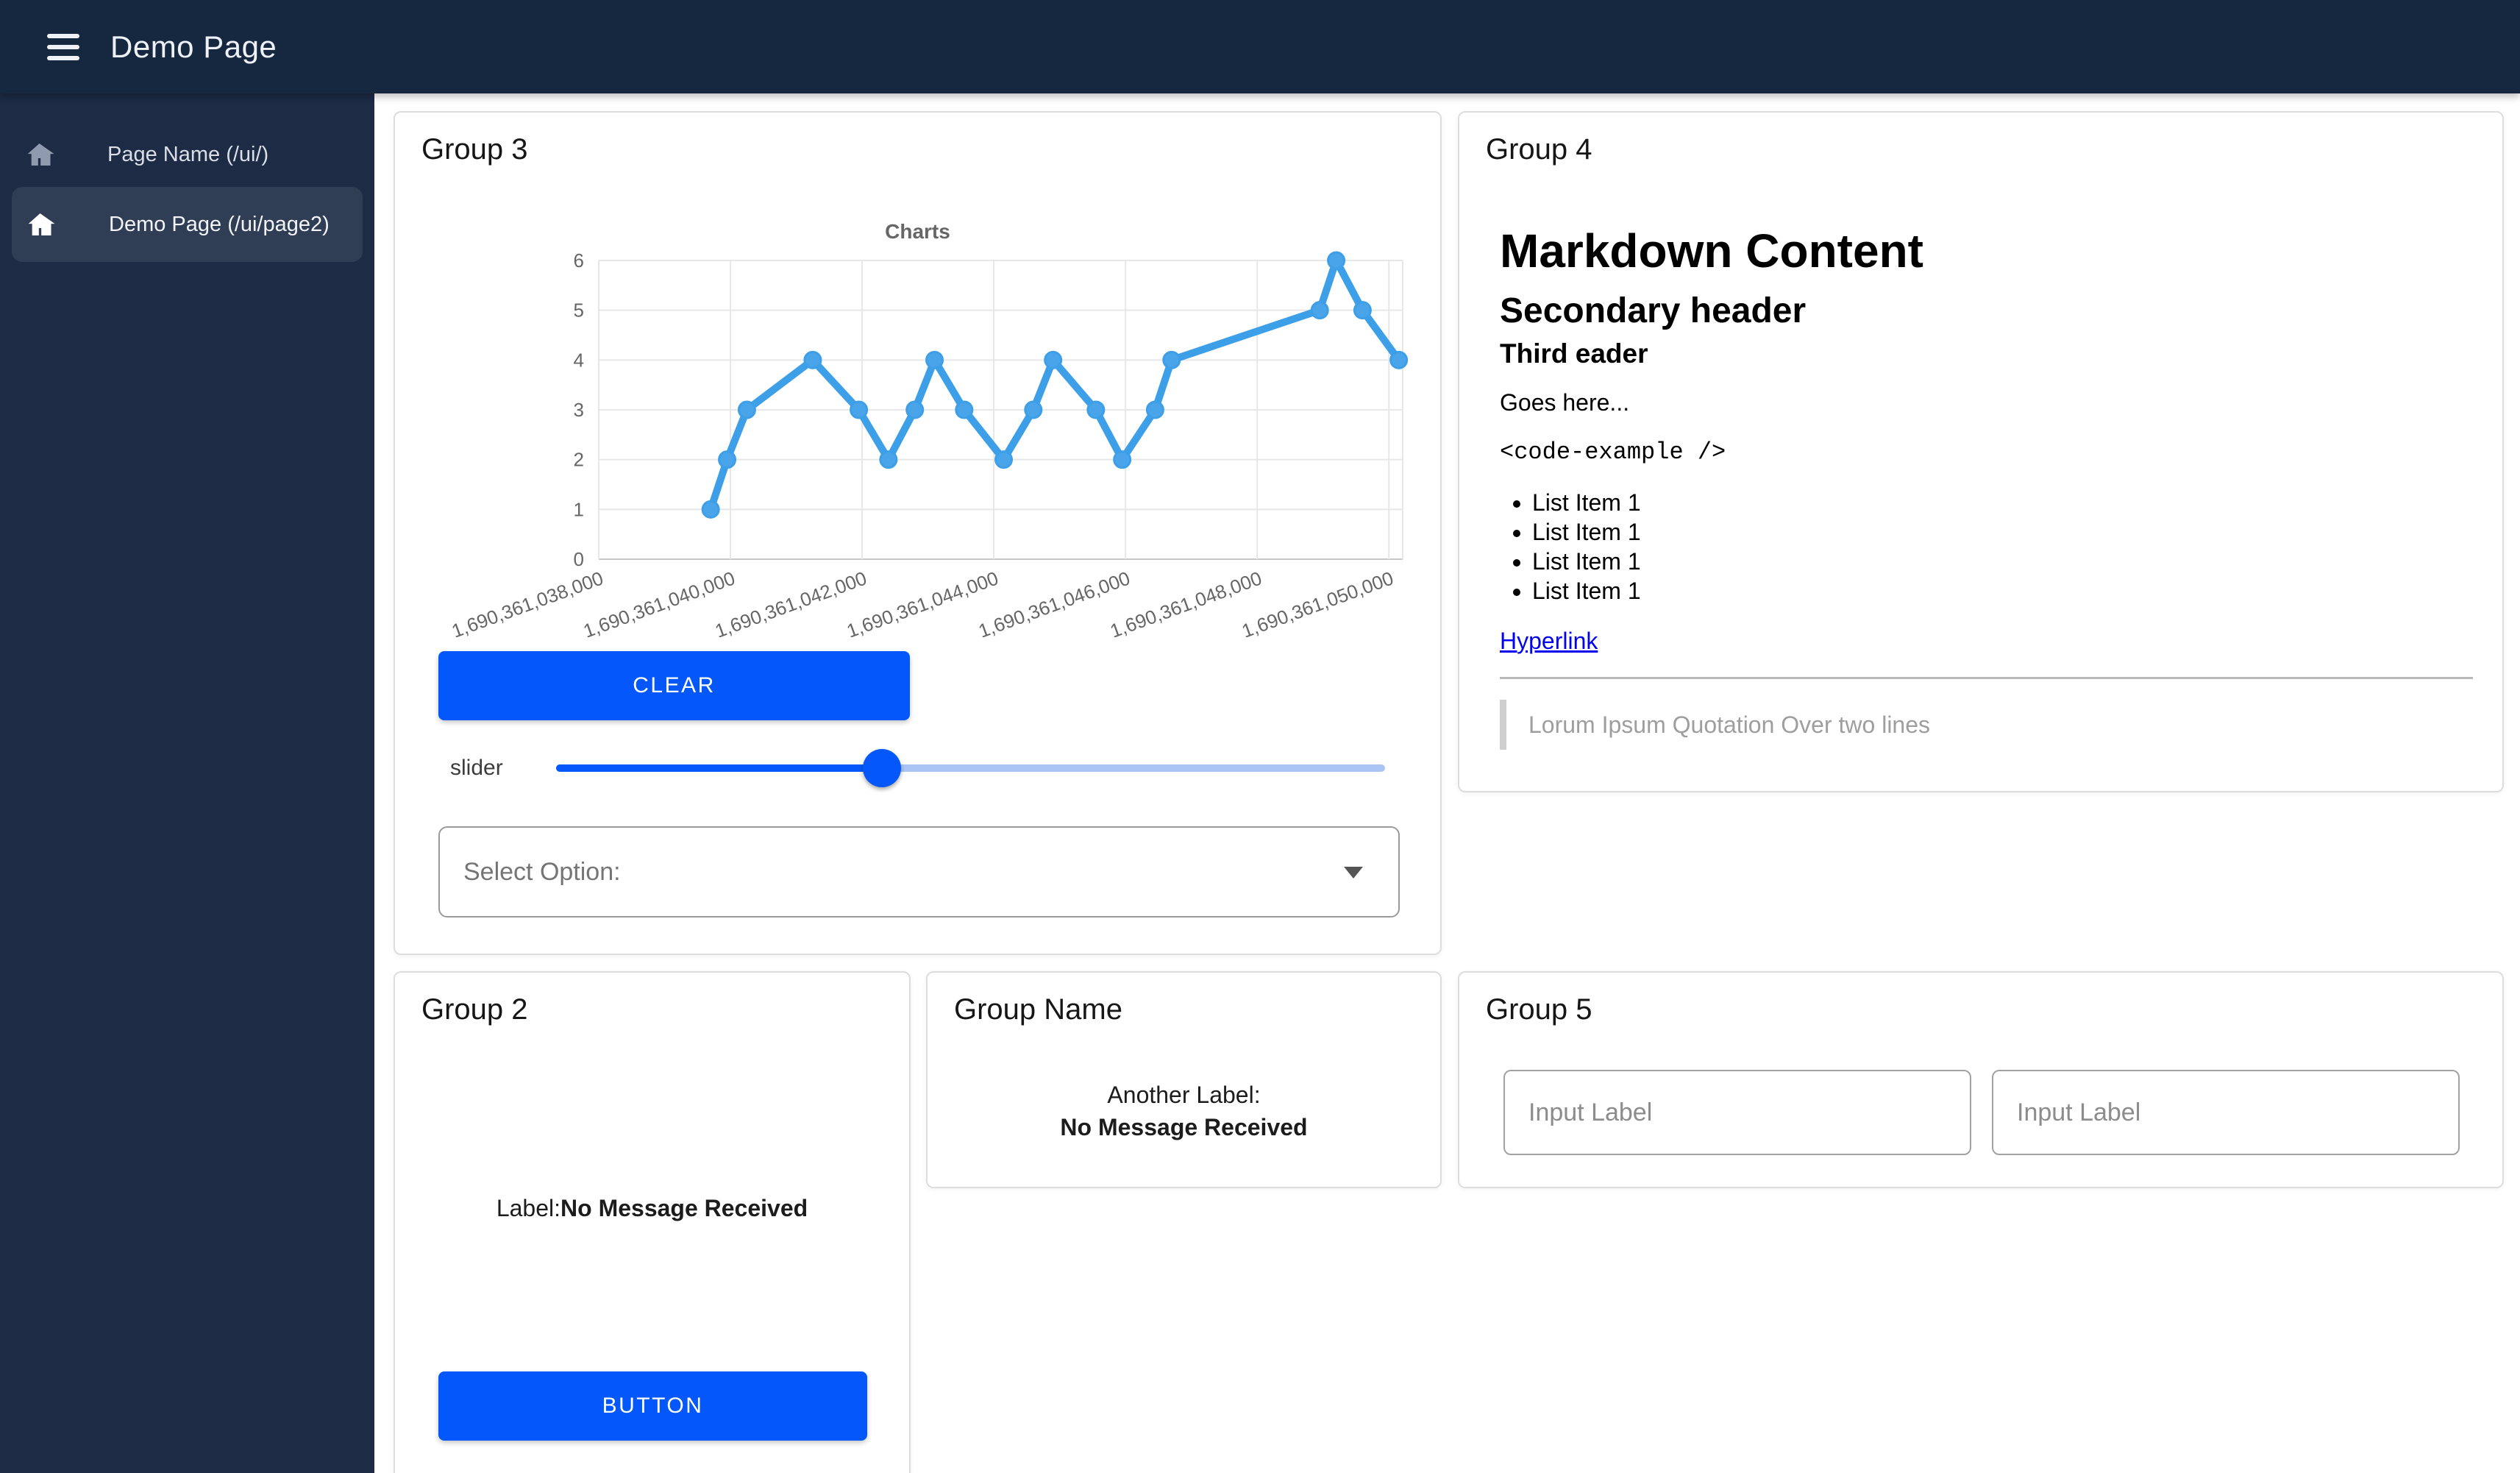 Image resolution: width=2520 pixels, height=1473 pixels. Describe the element at coordinates (674, 685) in the screenshot. I see `clear-button: CLEAR` at that location.